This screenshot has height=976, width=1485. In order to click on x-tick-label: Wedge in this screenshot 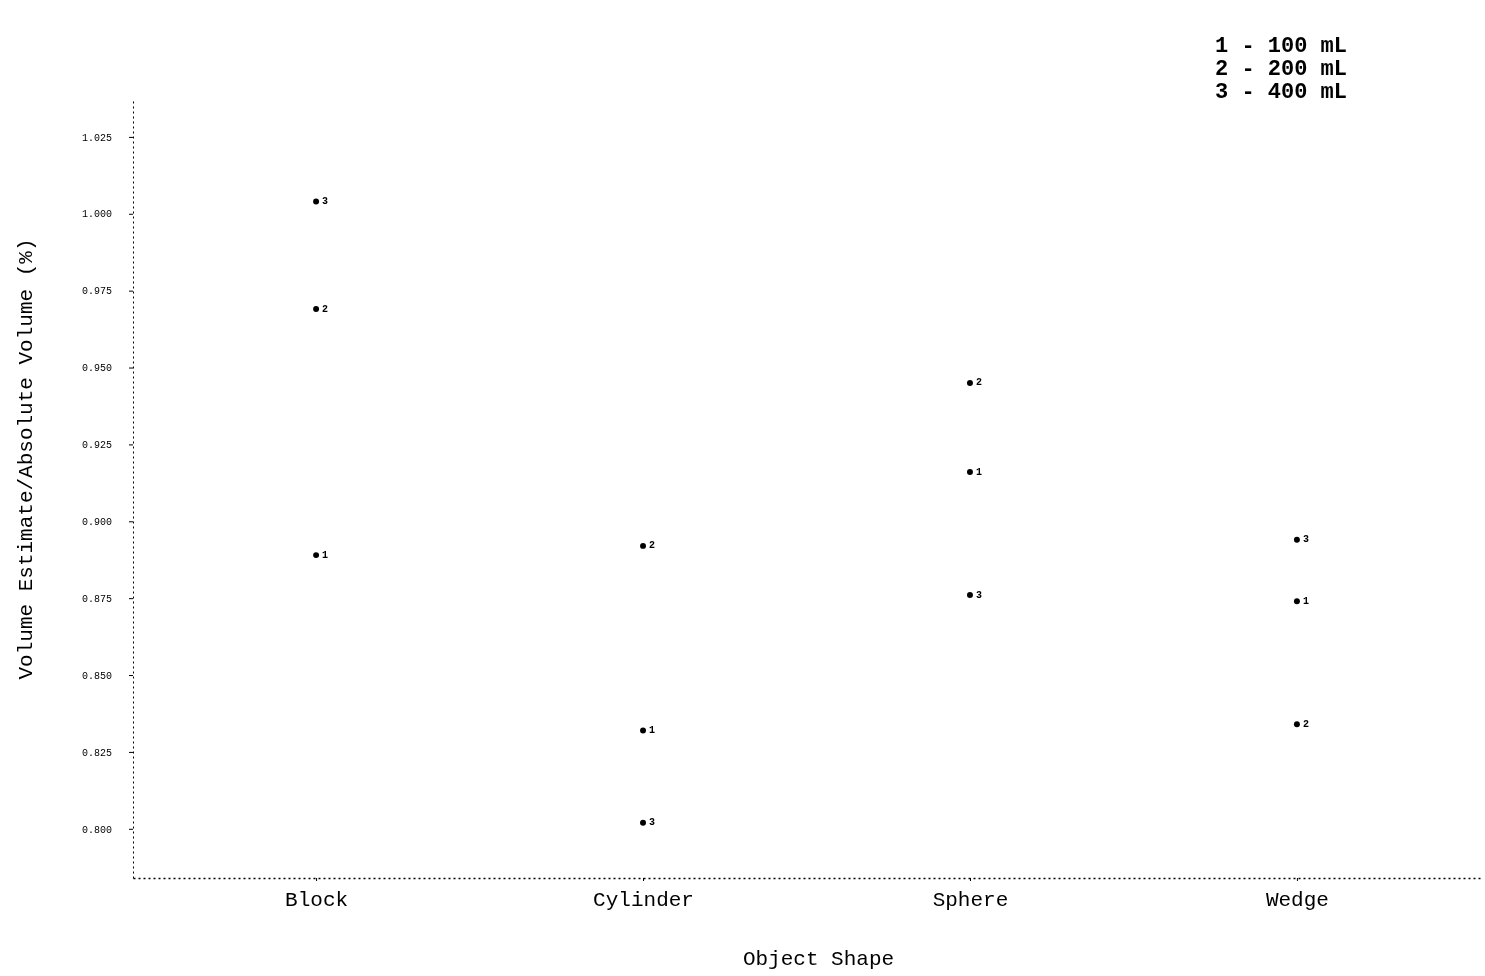, I will do `click(1297, 900)`.